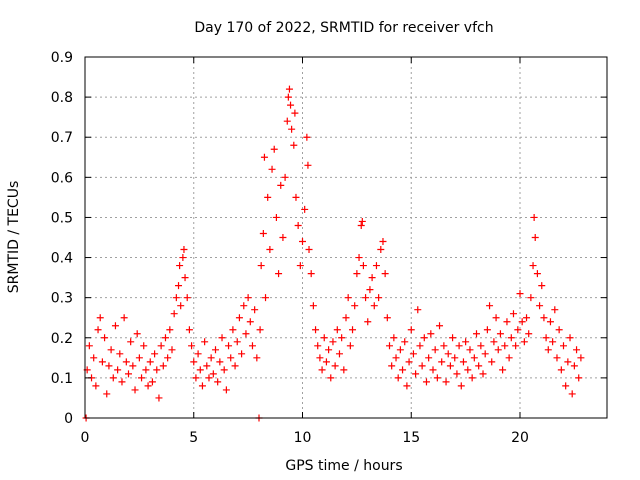 This screenshot has width=640, height=480. What do you see at coordinates (411, 438) in the screenshot?
I see `x-tick-label: 15` at bounding box center [411, 438].